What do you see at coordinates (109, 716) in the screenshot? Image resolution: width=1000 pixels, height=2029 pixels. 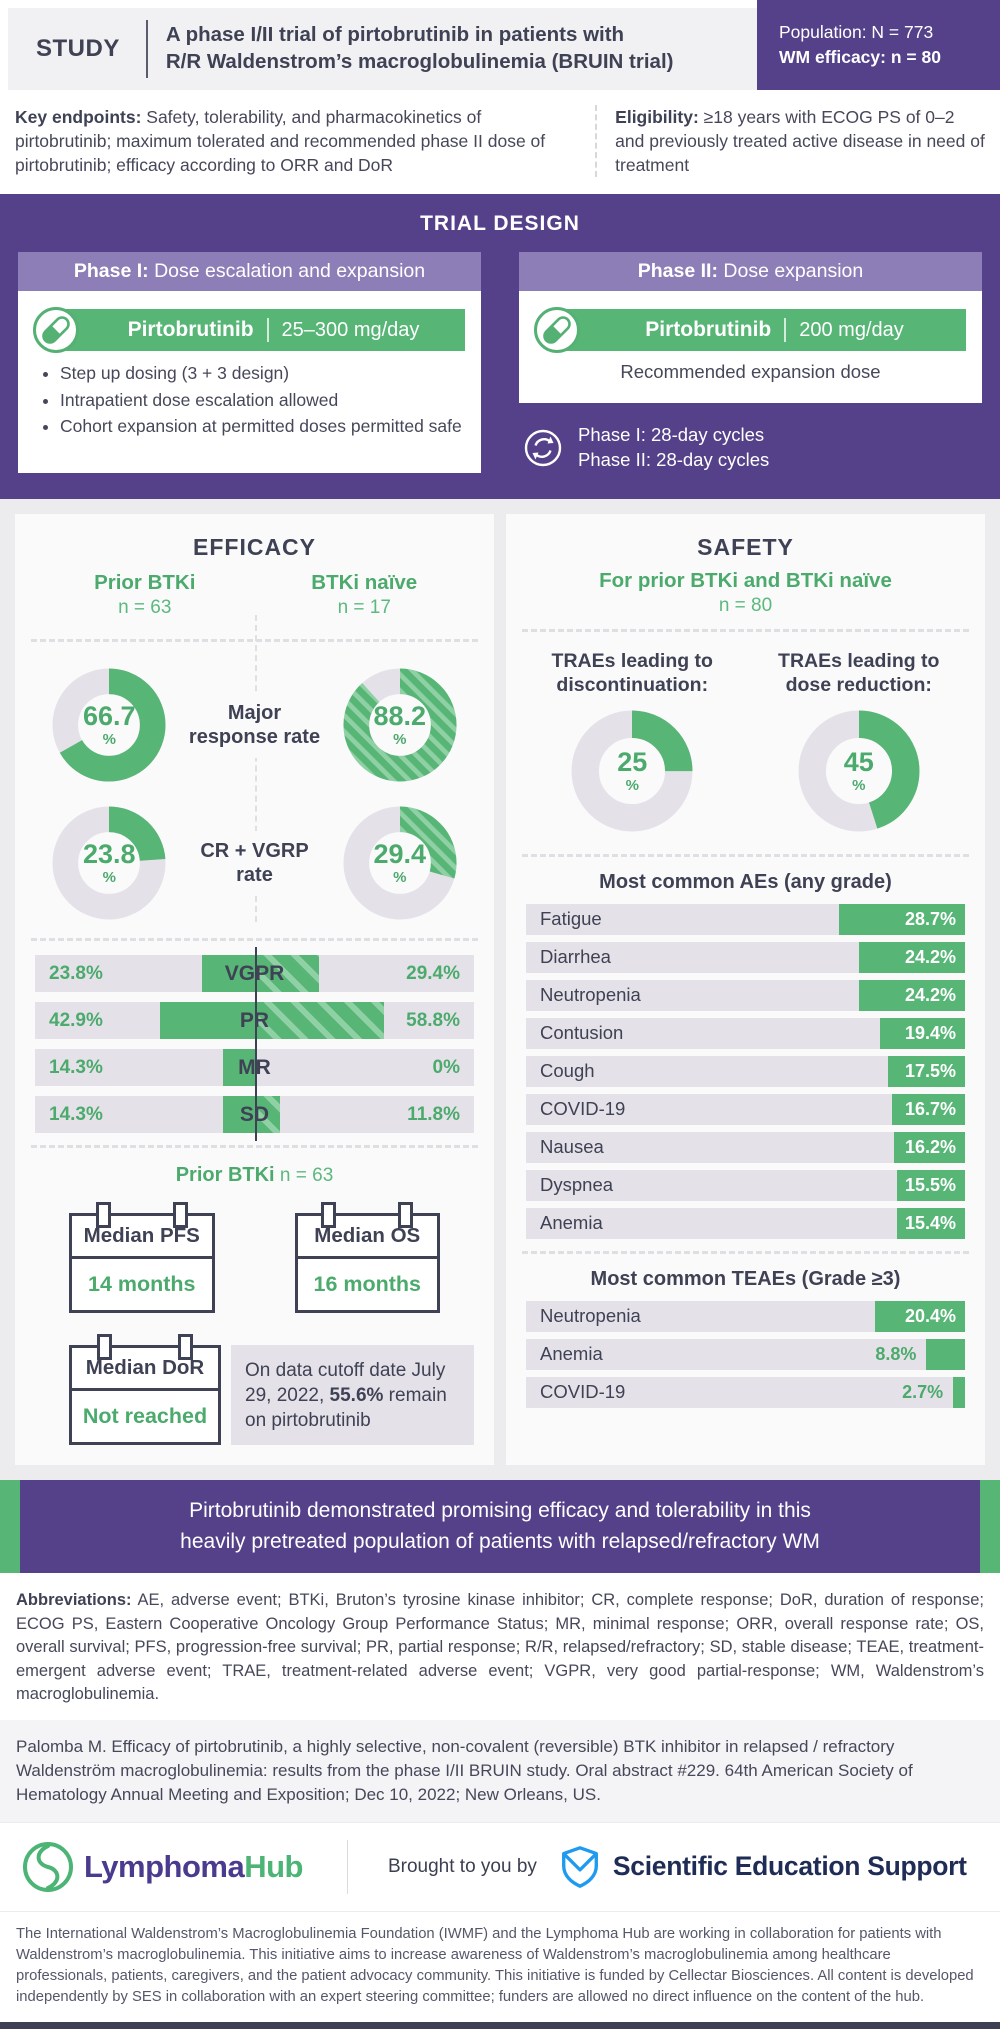 I see `donut-number: 66.7` at bounding box center [109, 716].